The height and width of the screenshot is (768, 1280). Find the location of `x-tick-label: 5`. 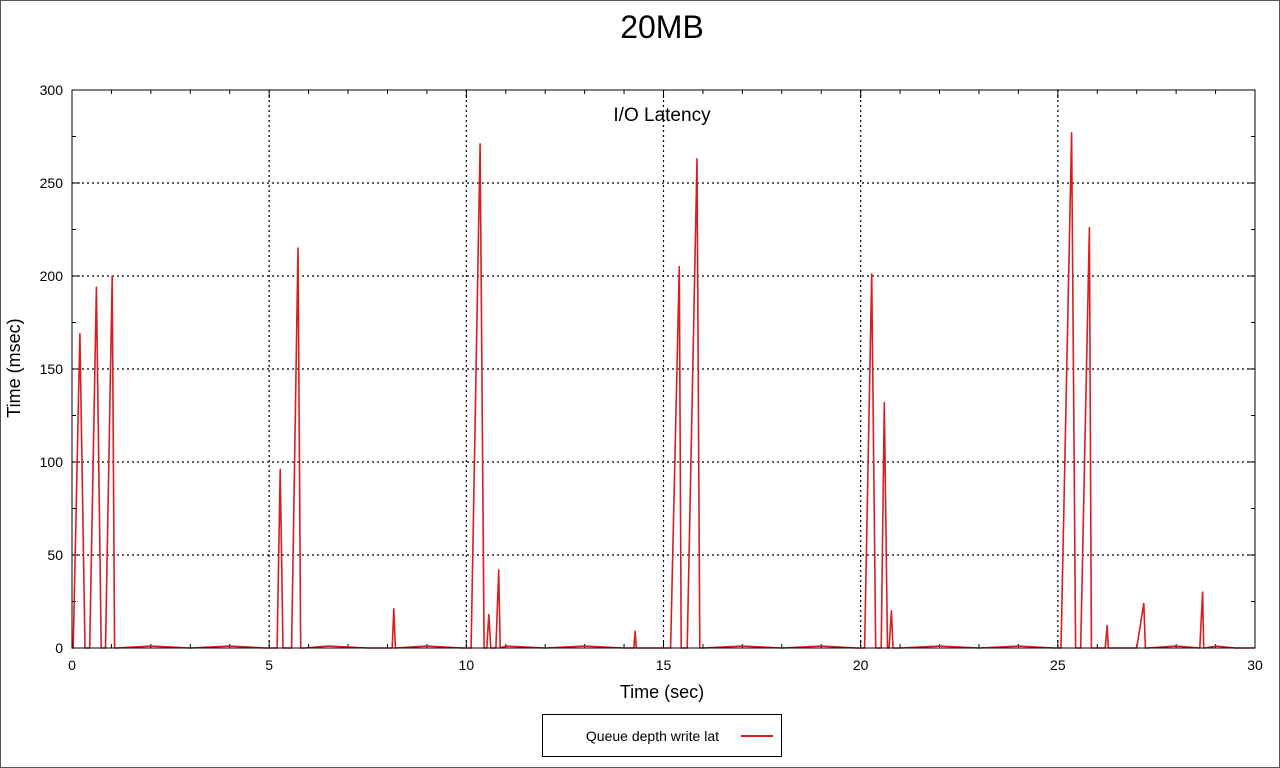

x-tick-label: 5 is located at coordinates (269, 665).